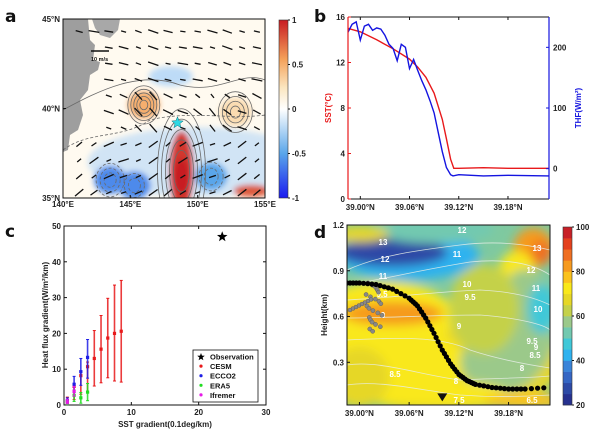 This screenshot has height=437, width=600. I want to click on left-y-tick-label: 8, so click(343, 108).